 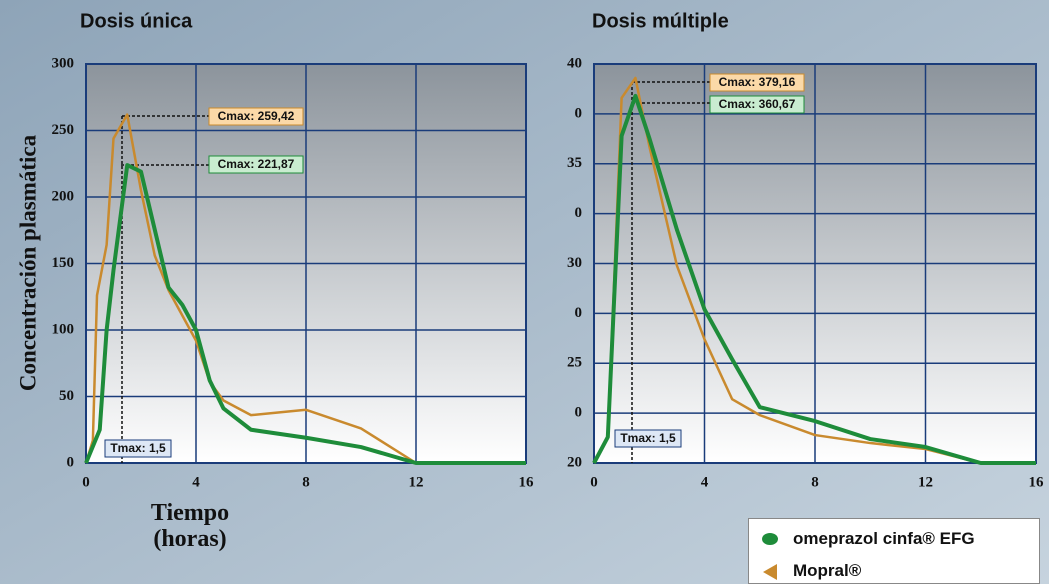 What do you see at coordinates (884, 538) in the screenshot?
I see `legend-label: omeprazol cinfa® EFG` at bounding box center [884, 538].